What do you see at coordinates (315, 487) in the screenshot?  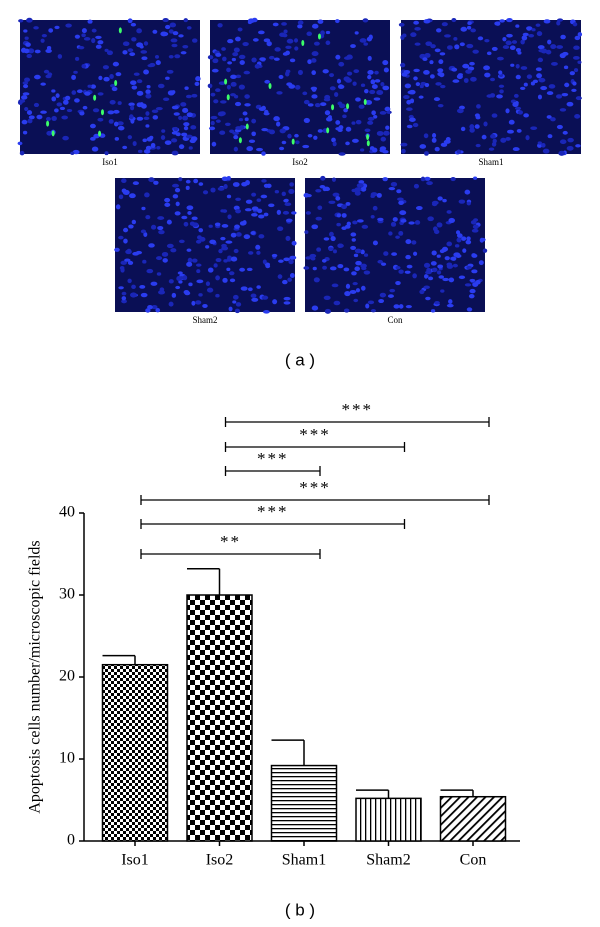 I see `significance-label: ***` at bounding box center [315, 487].